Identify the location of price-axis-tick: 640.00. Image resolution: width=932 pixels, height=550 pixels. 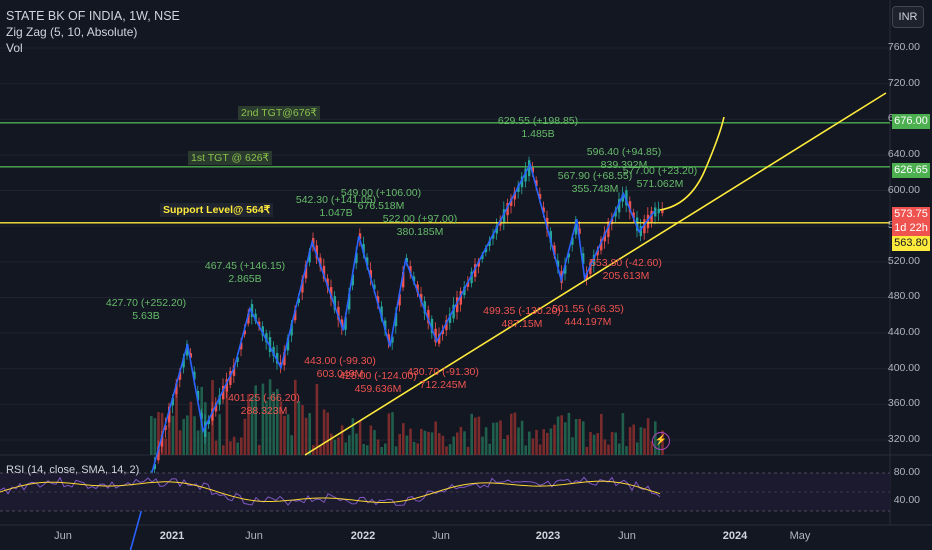
(903, 153).